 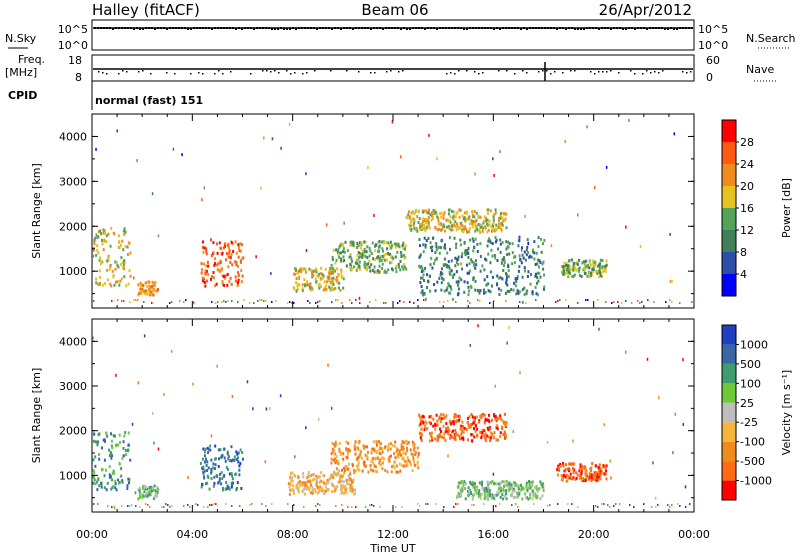 I want to click on x-tick-label: 20:00, so click(x=594, y=534).